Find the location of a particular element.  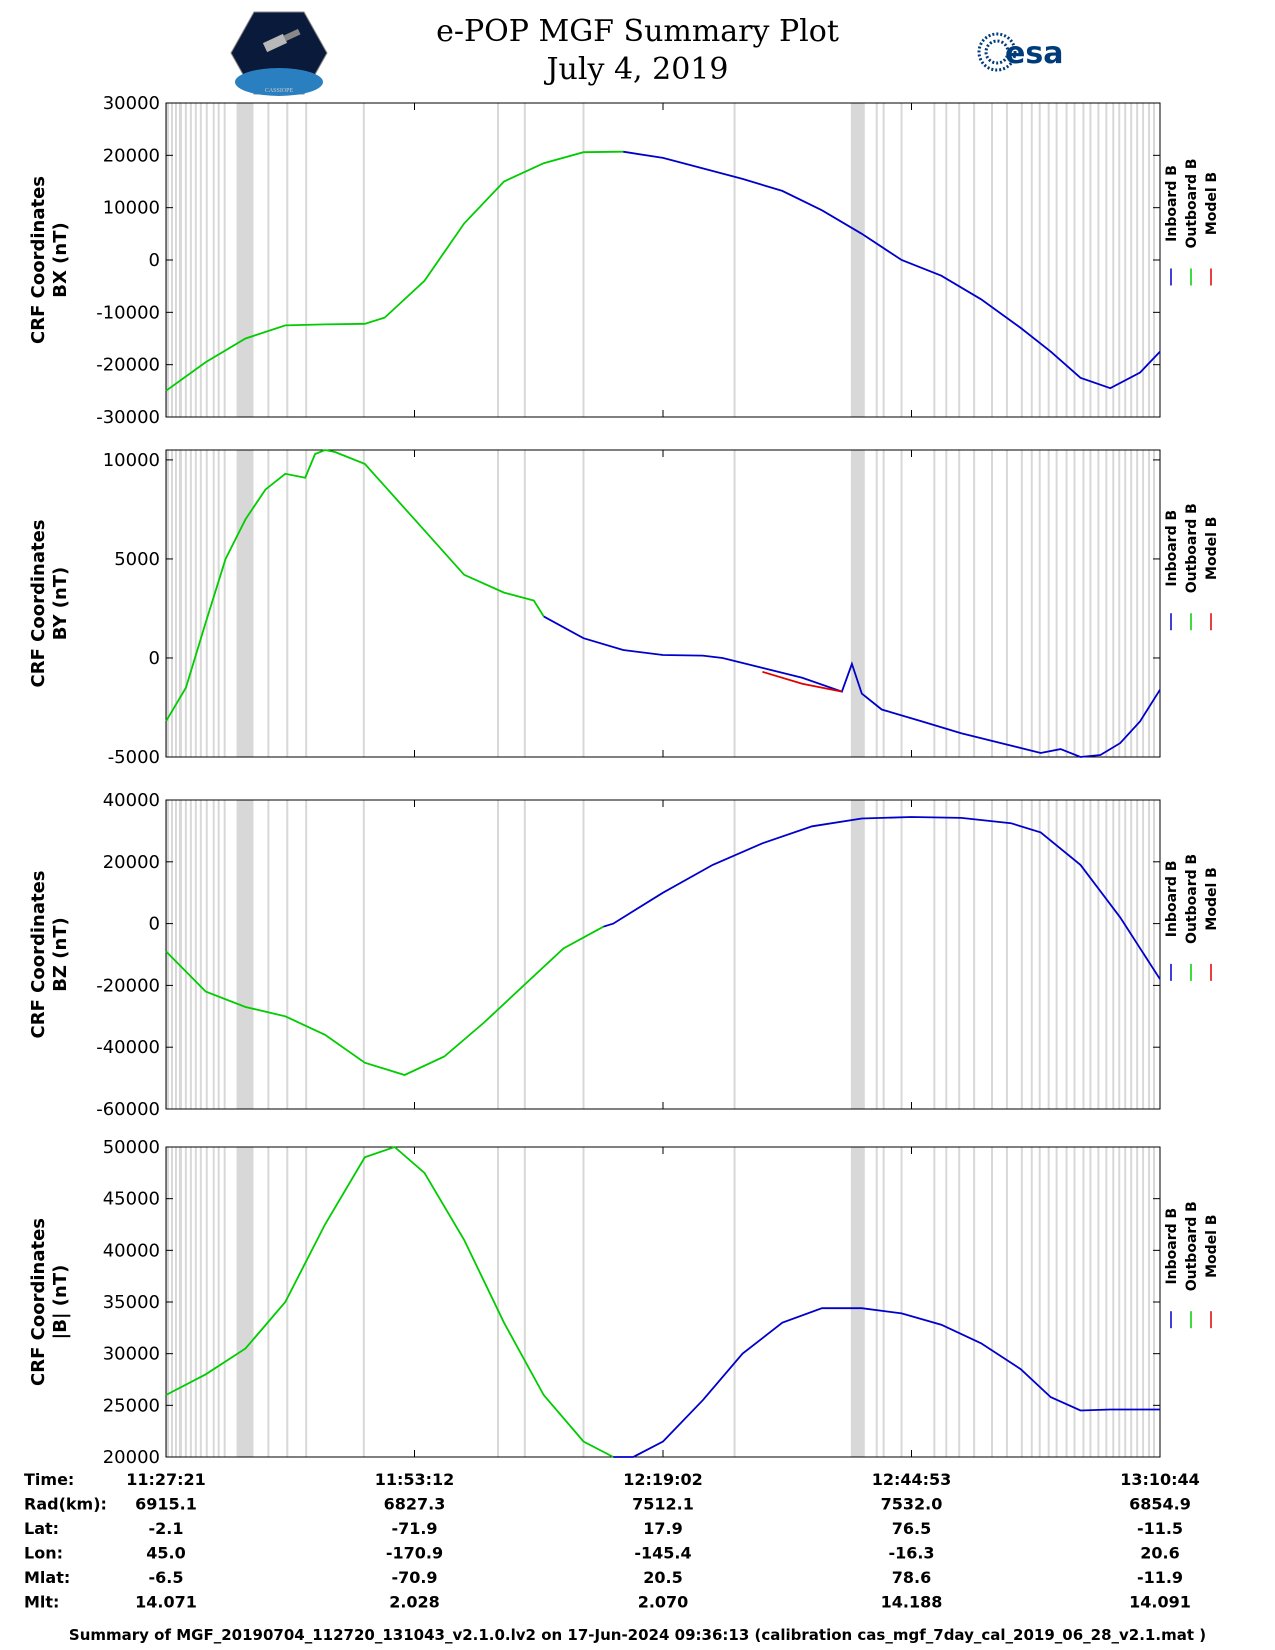

orbit-row-label: Mlt: is located at coordinates (41, 1602).